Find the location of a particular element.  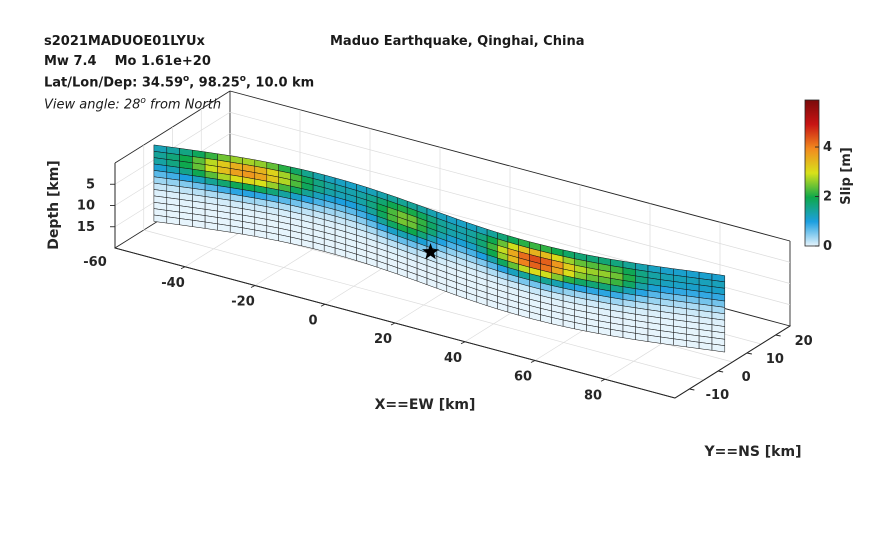

x-tick-label: 0 is located at coordinates (312, 320).